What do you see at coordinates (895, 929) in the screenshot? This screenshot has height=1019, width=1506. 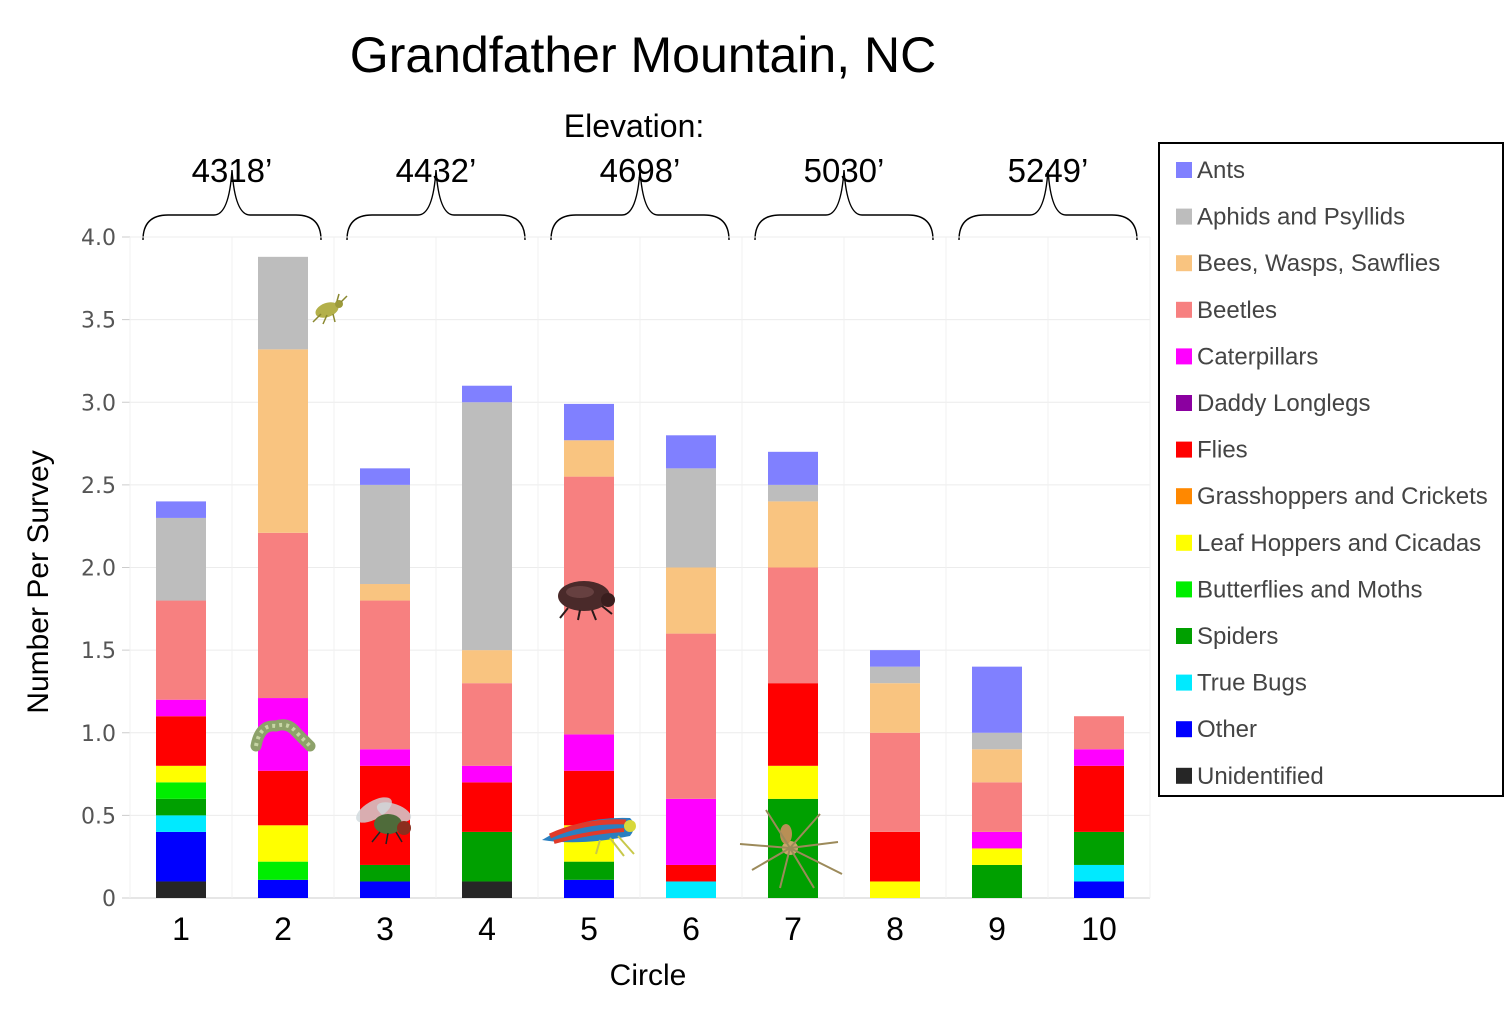 I see `x-tick-label: 8` at bounding box center [895, 929].